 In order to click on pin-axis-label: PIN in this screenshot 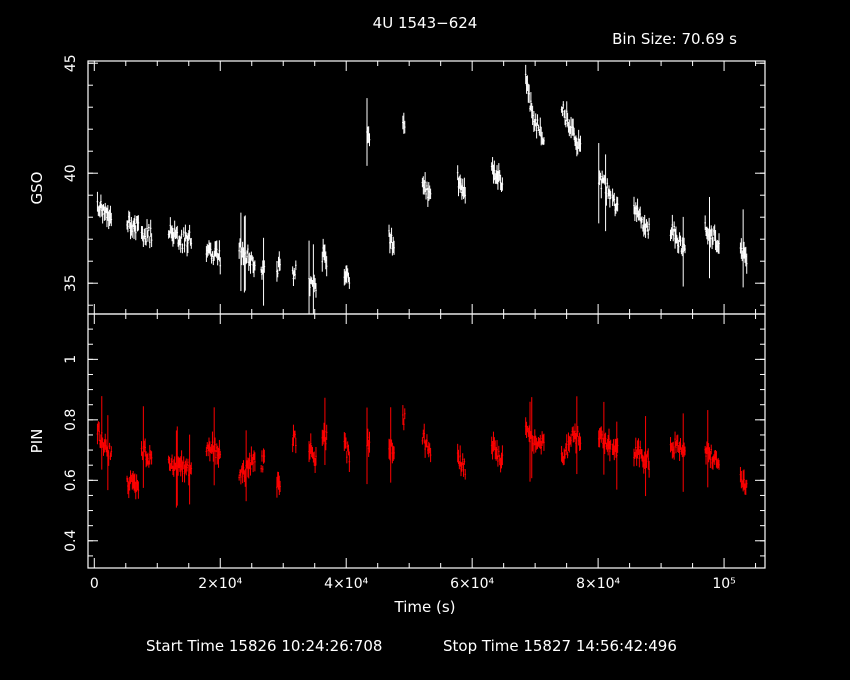, I will do `click(37, 441)`.